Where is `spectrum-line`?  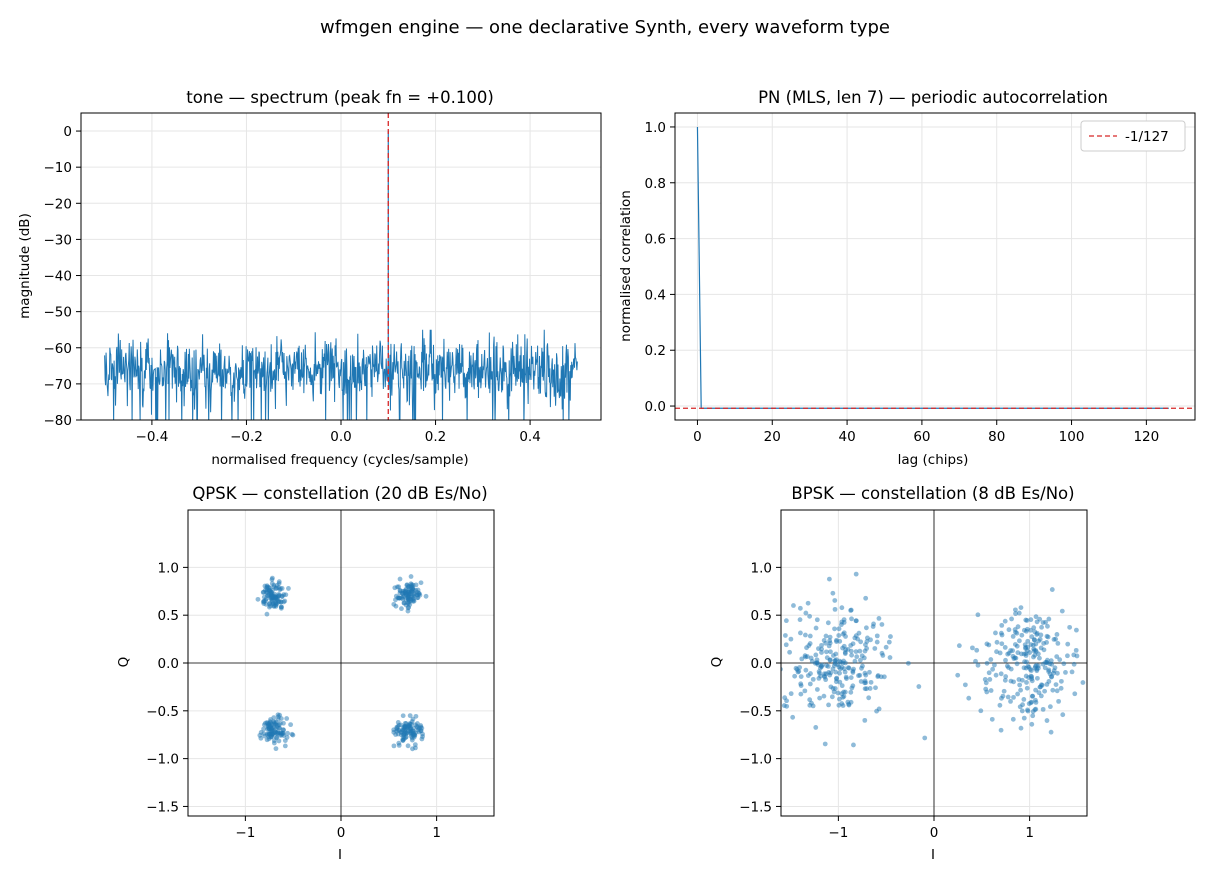 spectrum-line is located at coordinates (341, 374).